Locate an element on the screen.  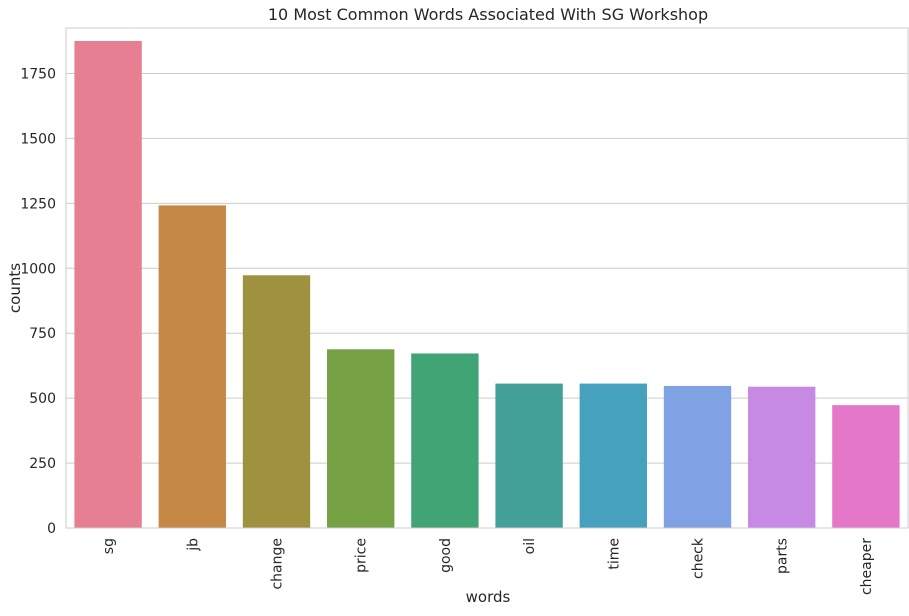
x-tick-label: change is located at coordinates (278, 564).